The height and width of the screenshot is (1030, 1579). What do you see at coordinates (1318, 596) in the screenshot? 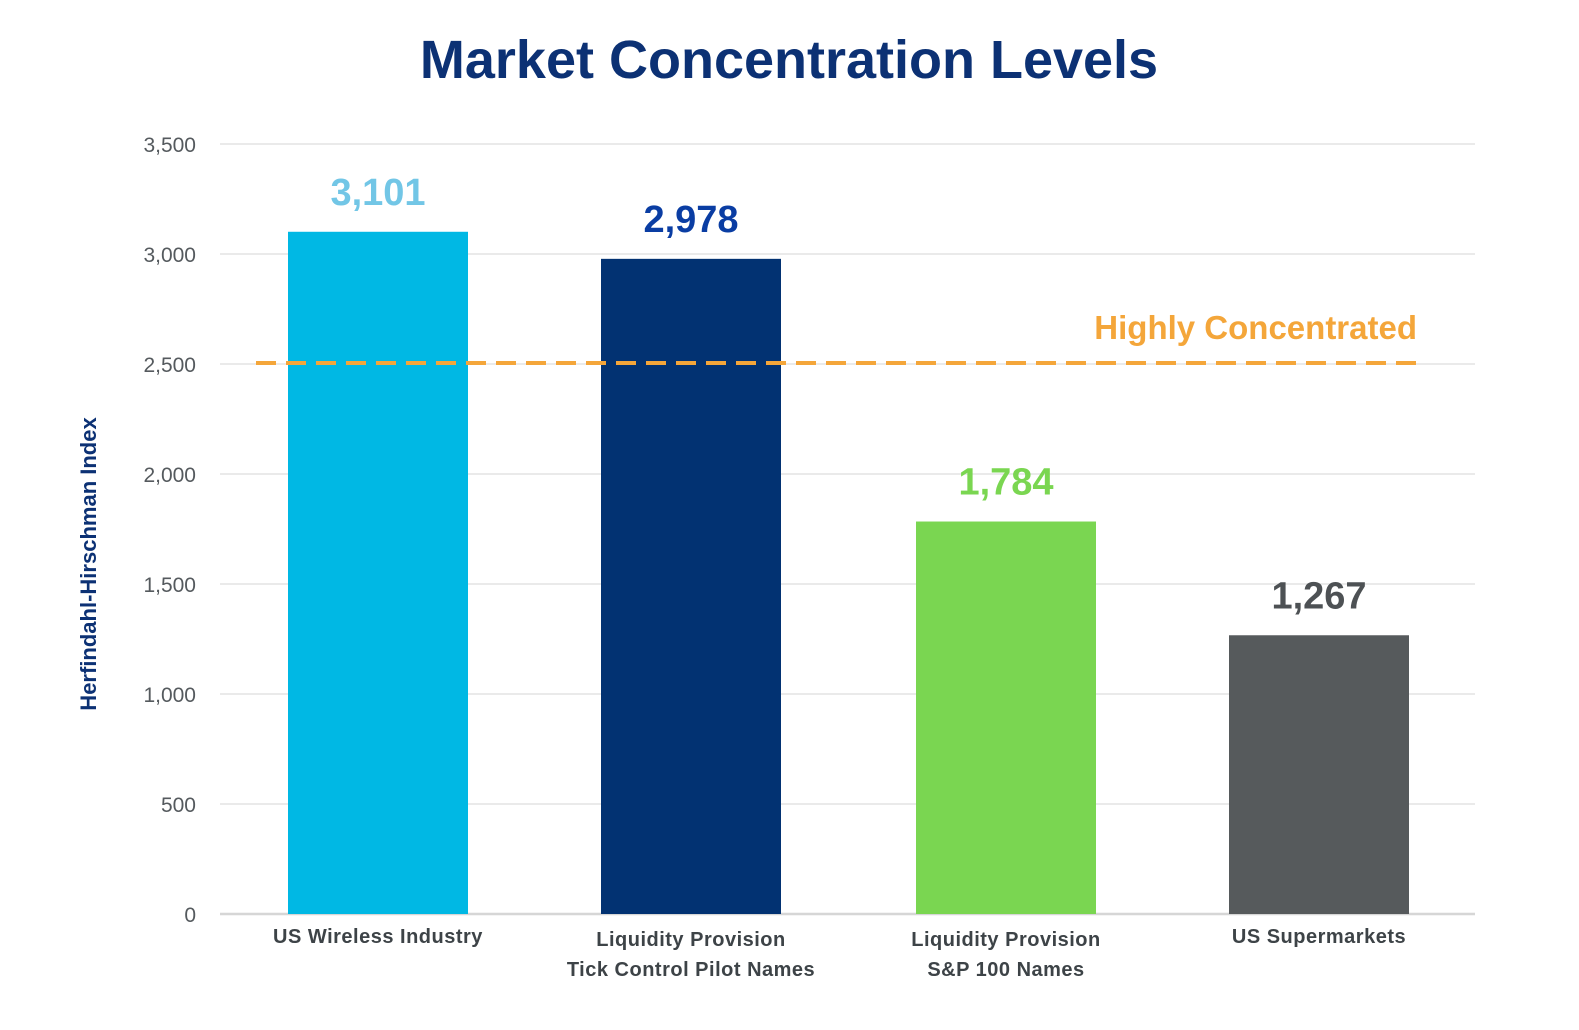
I see `data-label: 1,267` at bounding box center [1318, 596].